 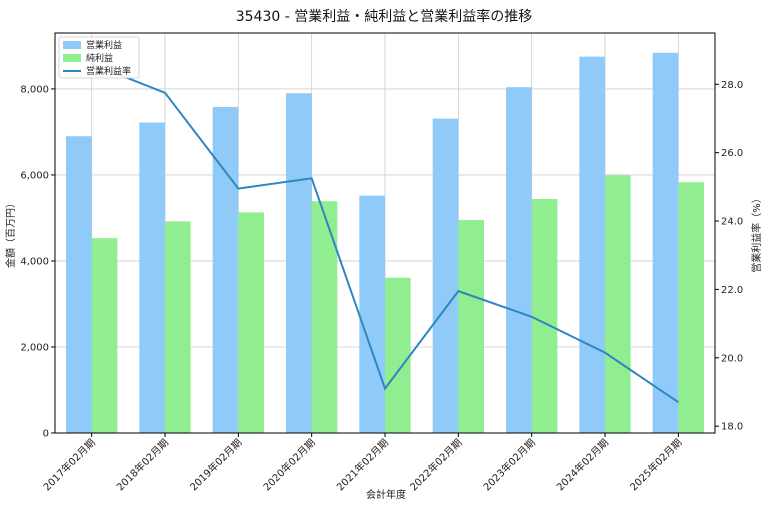 What do you see at coordinates (729, 256) in the screenshot?
I see `right-axis: 18.0 20.0 22.0 24.0 26.0 28.0` at bounding box center [729, 256].